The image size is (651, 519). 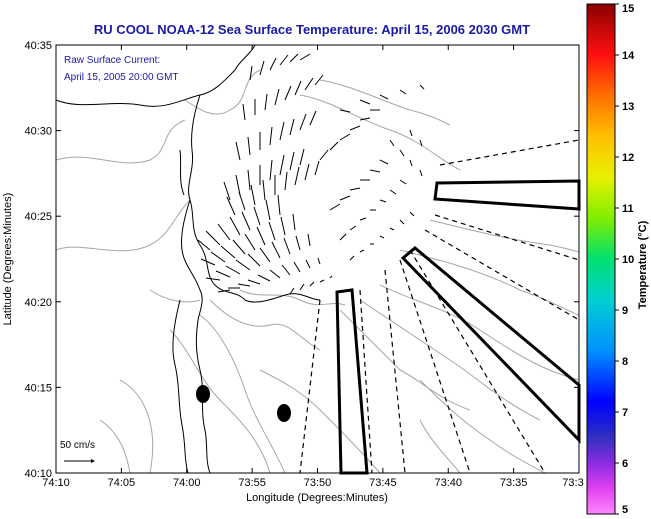 What do you see at coordinates (601, 259) in the screenshot?
I see `colorbar-gradient` at bounding box center [601, 259].